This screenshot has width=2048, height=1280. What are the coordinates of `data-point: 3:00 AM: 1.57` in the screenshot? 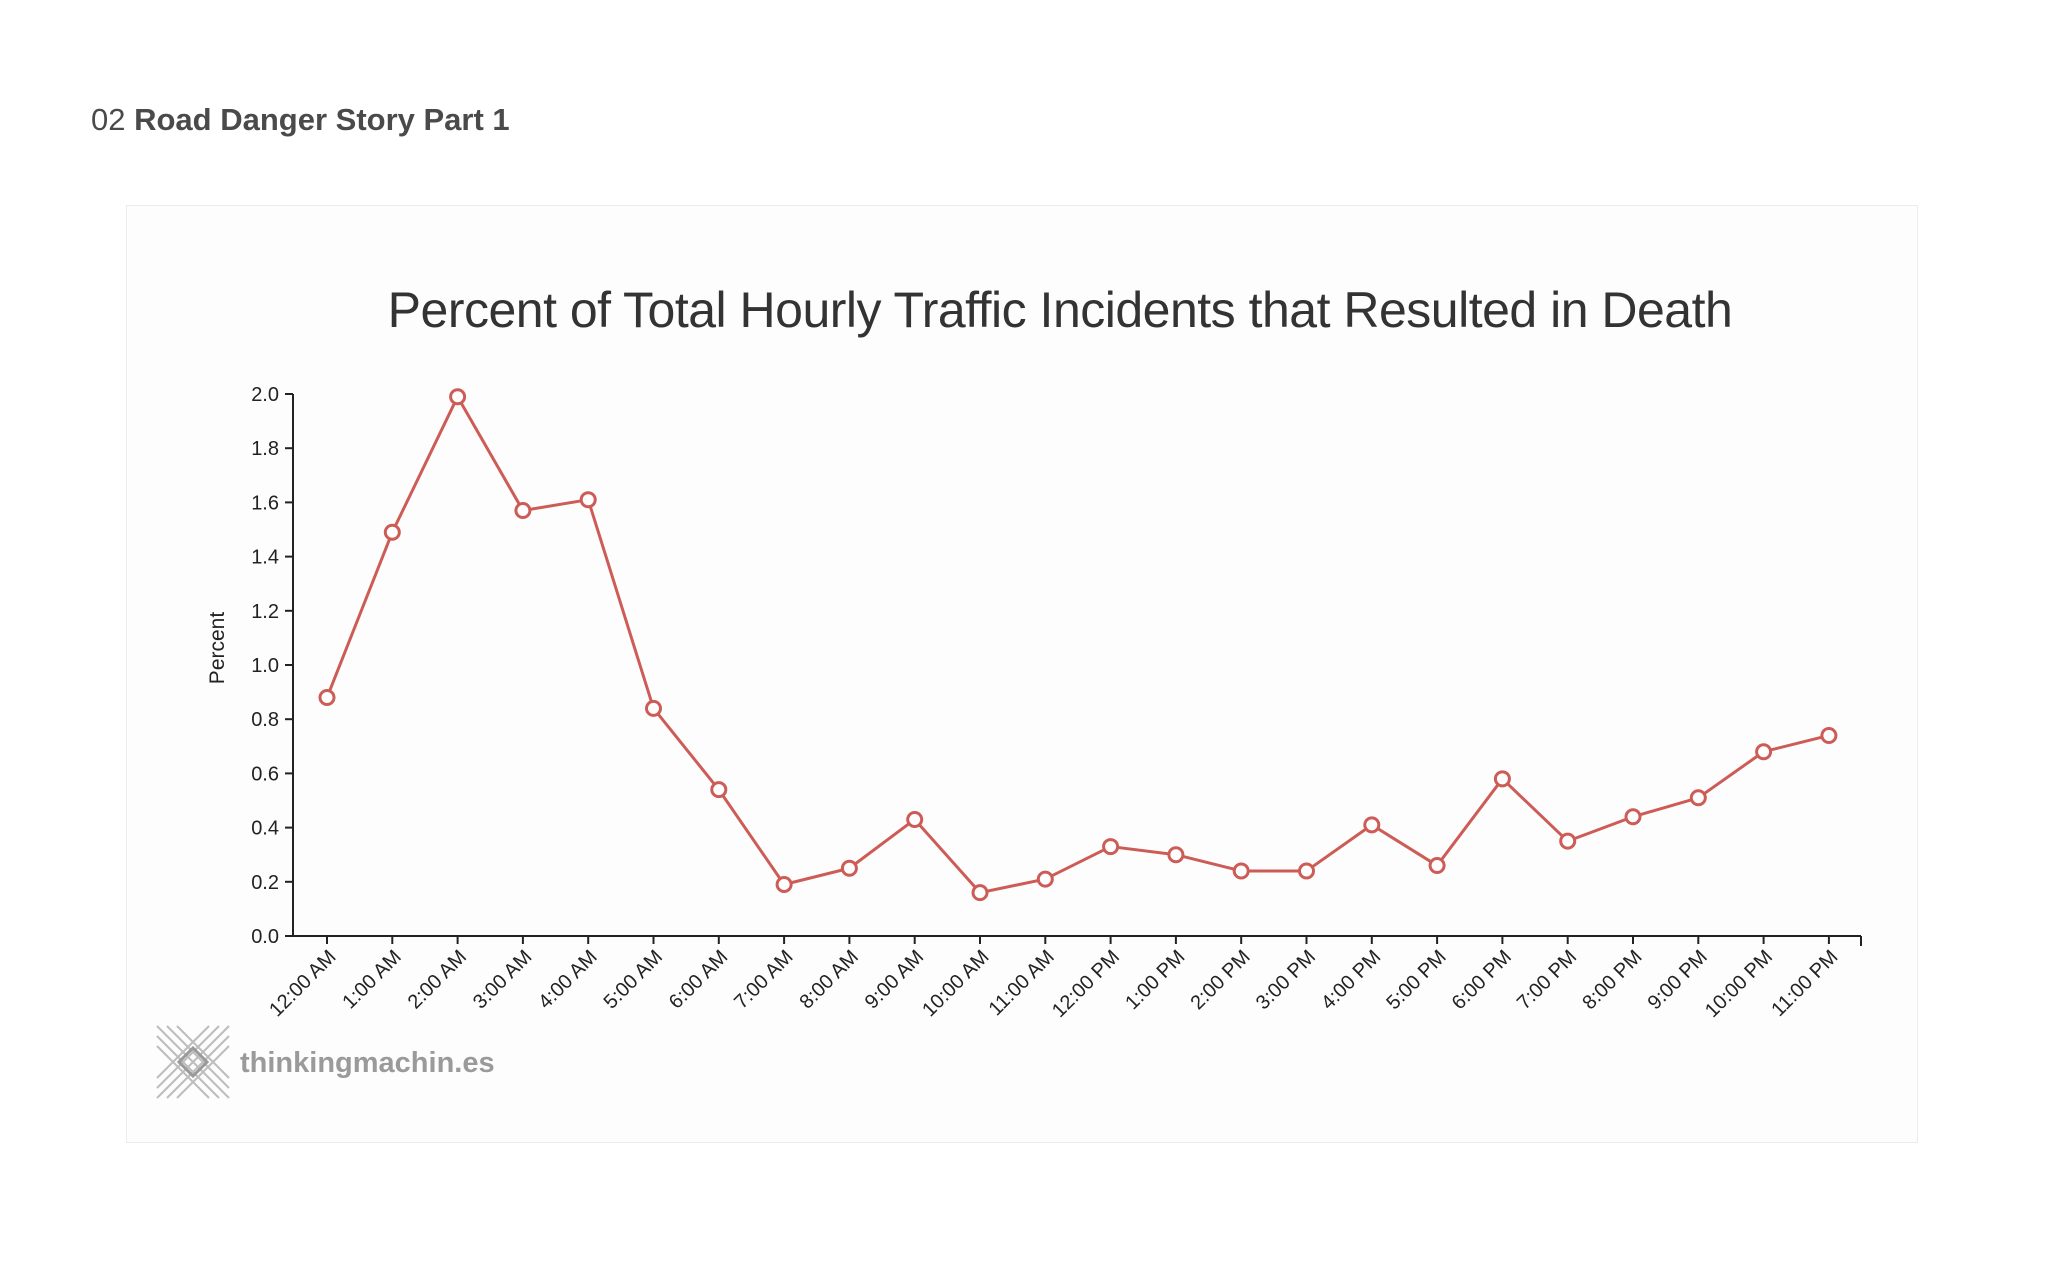 It's located at (523, 511).